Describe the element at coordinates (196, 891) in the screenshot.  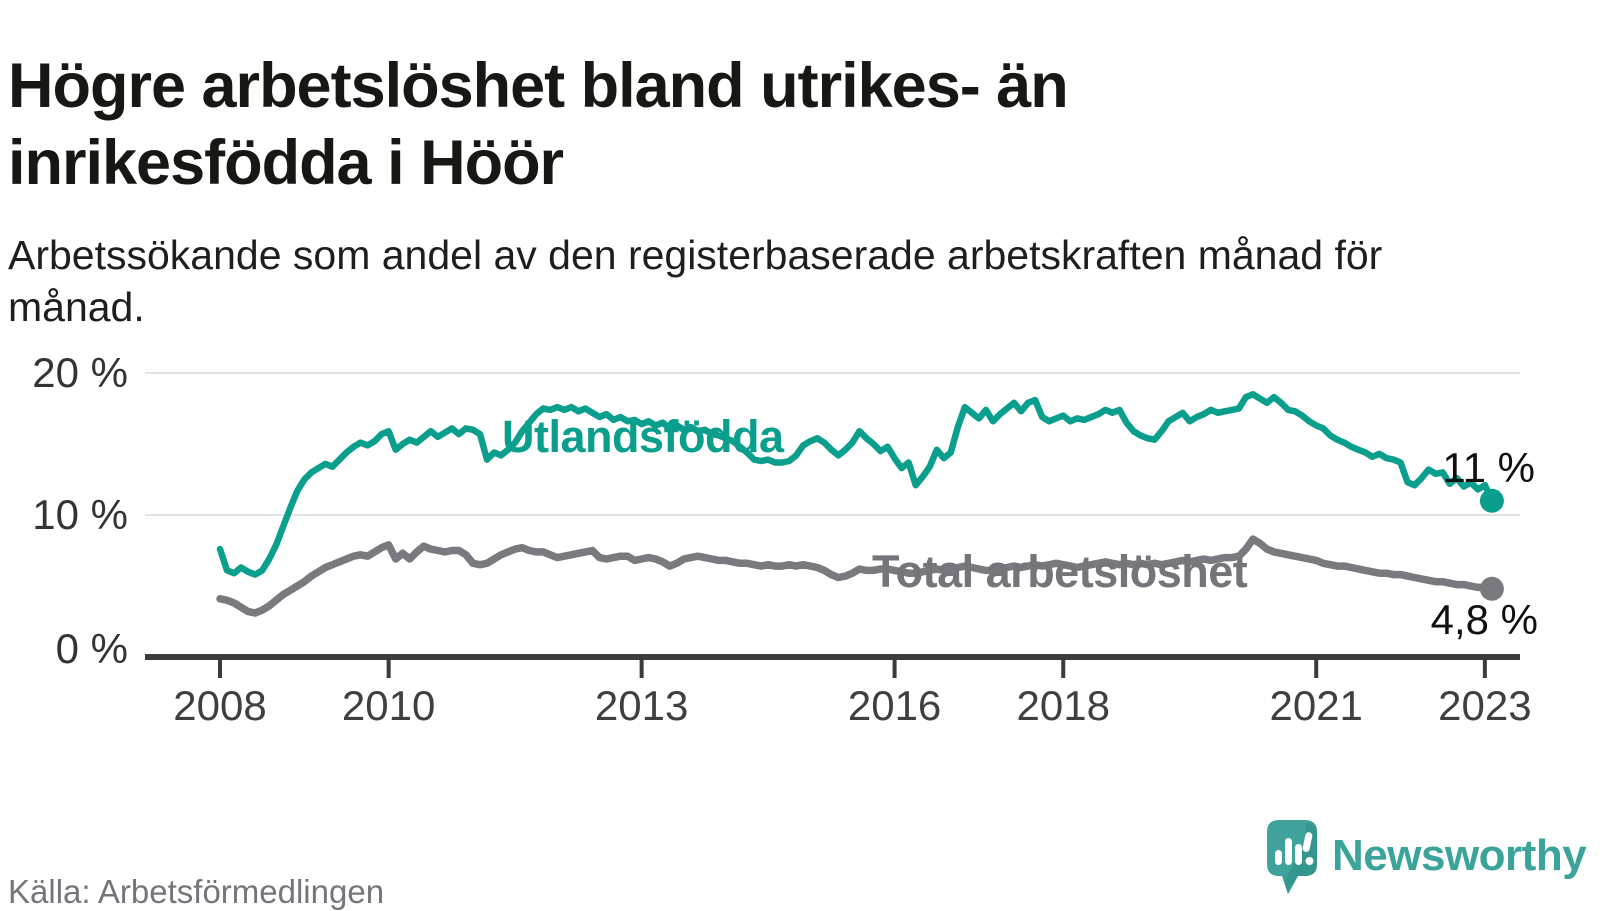
I see `source-note: Källa: Arbetsförmedlingen` at that location.